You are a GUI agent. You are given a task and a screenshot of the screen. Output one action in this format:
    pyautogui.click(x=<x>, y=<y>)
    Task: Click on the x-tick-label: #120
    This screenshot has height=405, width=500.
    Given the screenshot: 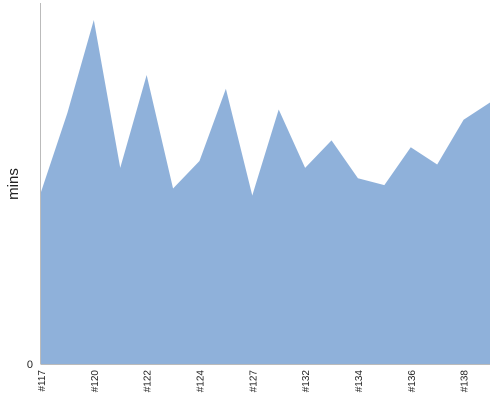 What is the action you would take?
    pyautogui.click(x=95, y=381)
    